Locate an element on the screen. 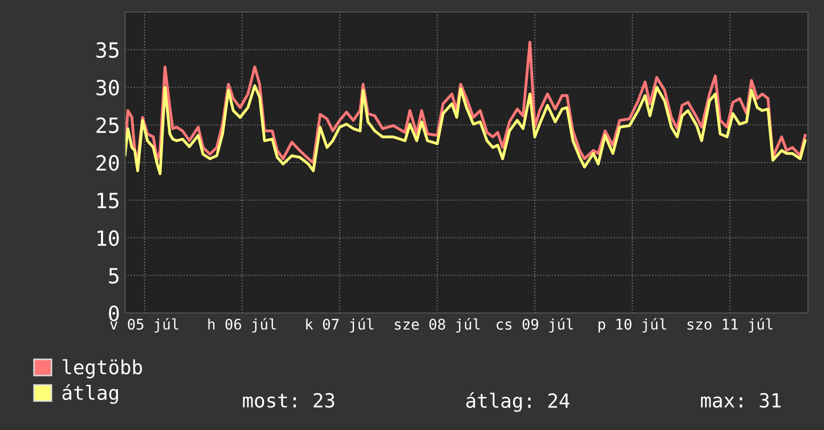 The width and height of the screenshot is (824, 430). x-tick-label: k 07 júl is located at coordinates (340, 325).